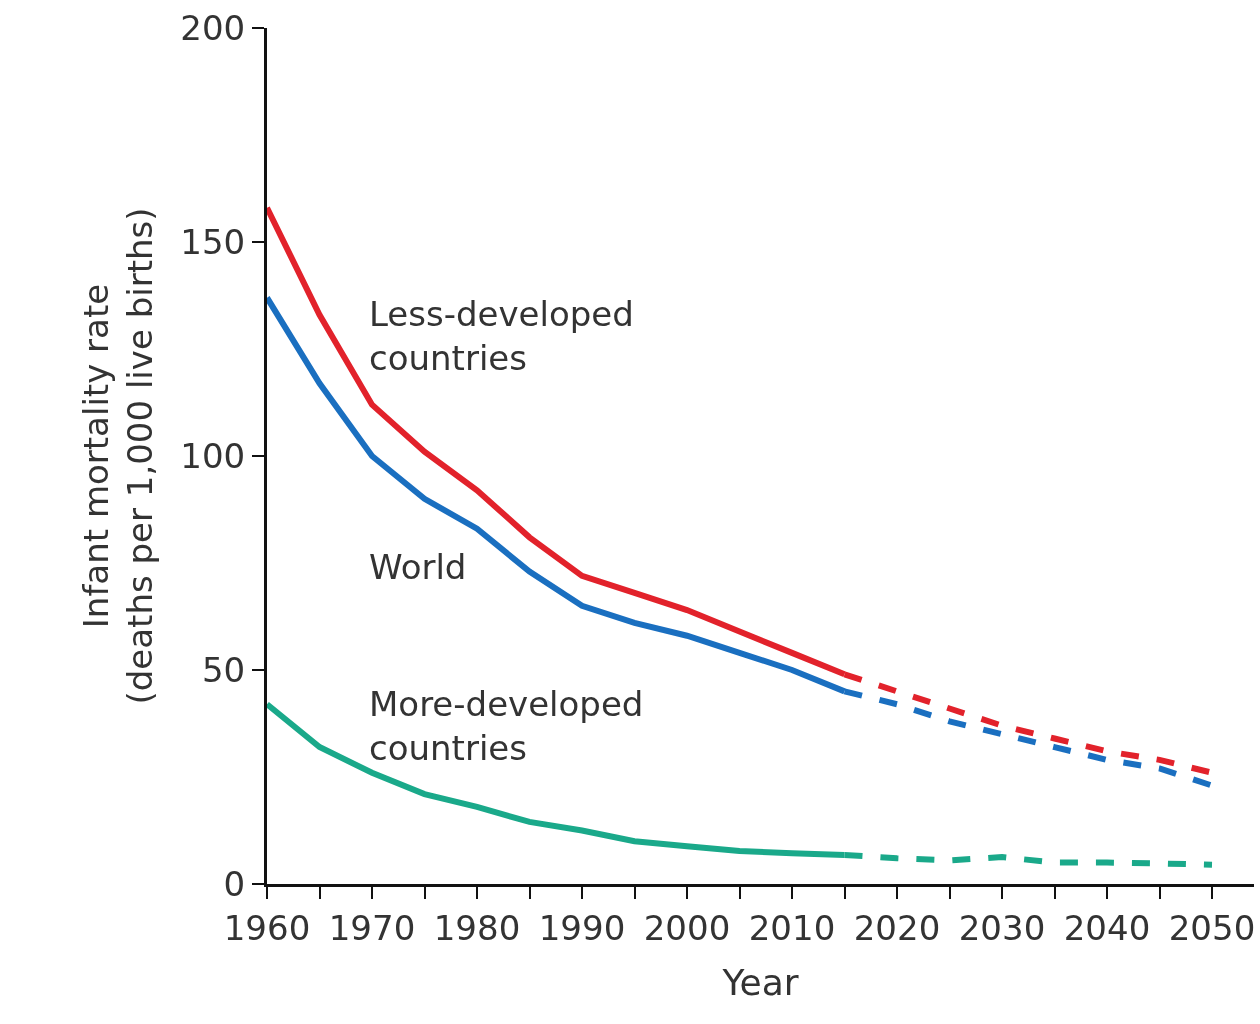 Image resolution: width=1260 pixels, height=1024 pixels. I want to click on x-tick-label: 2020, so click(897, 927).